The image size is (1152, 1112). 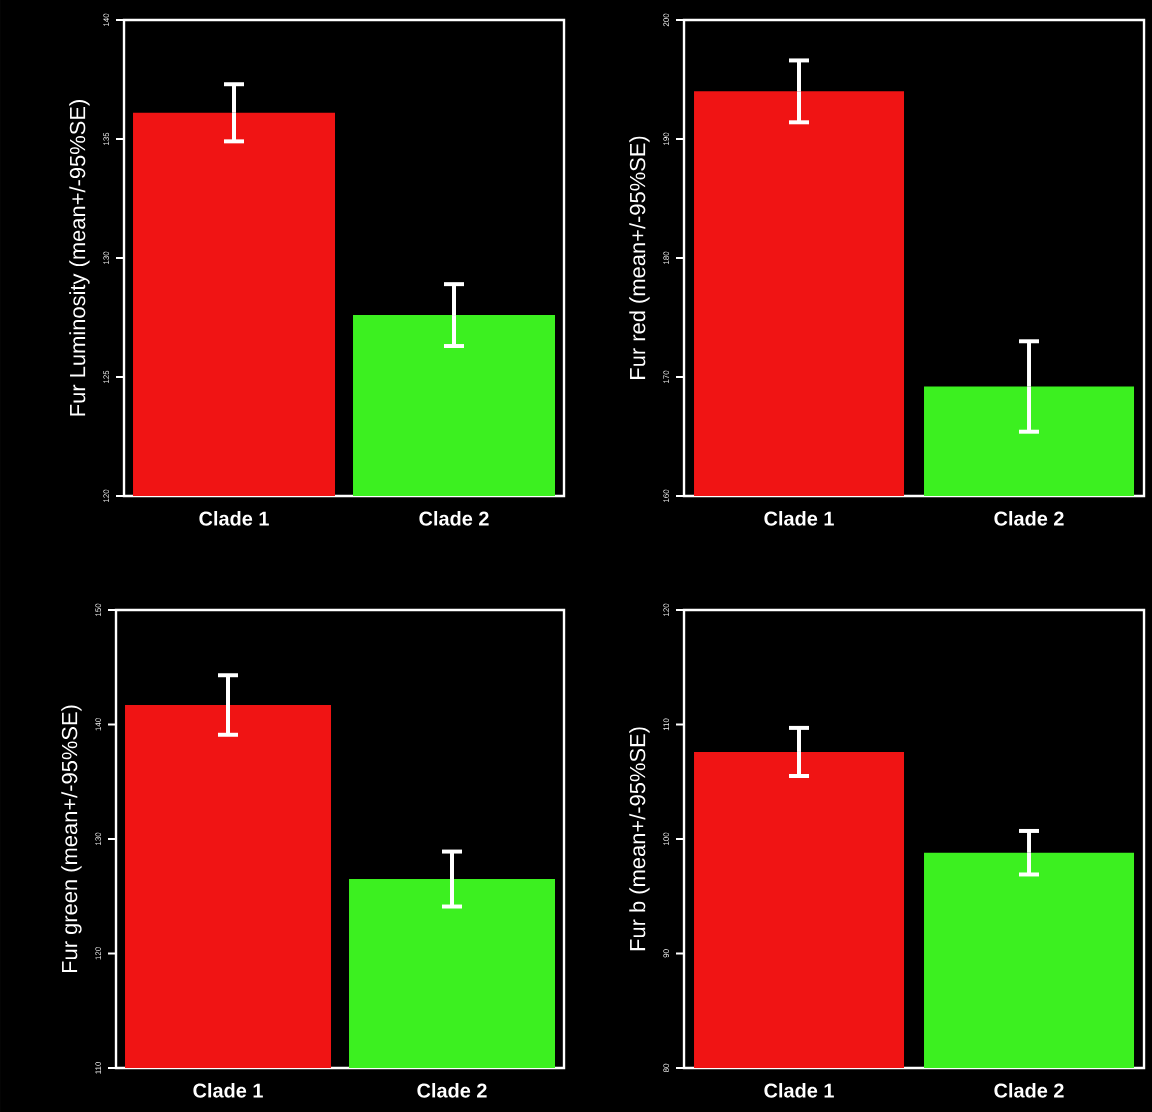 I want to click on y-axis-title: Fur Luminosity (mean+/-95%SE), so click(x=79, y=258).